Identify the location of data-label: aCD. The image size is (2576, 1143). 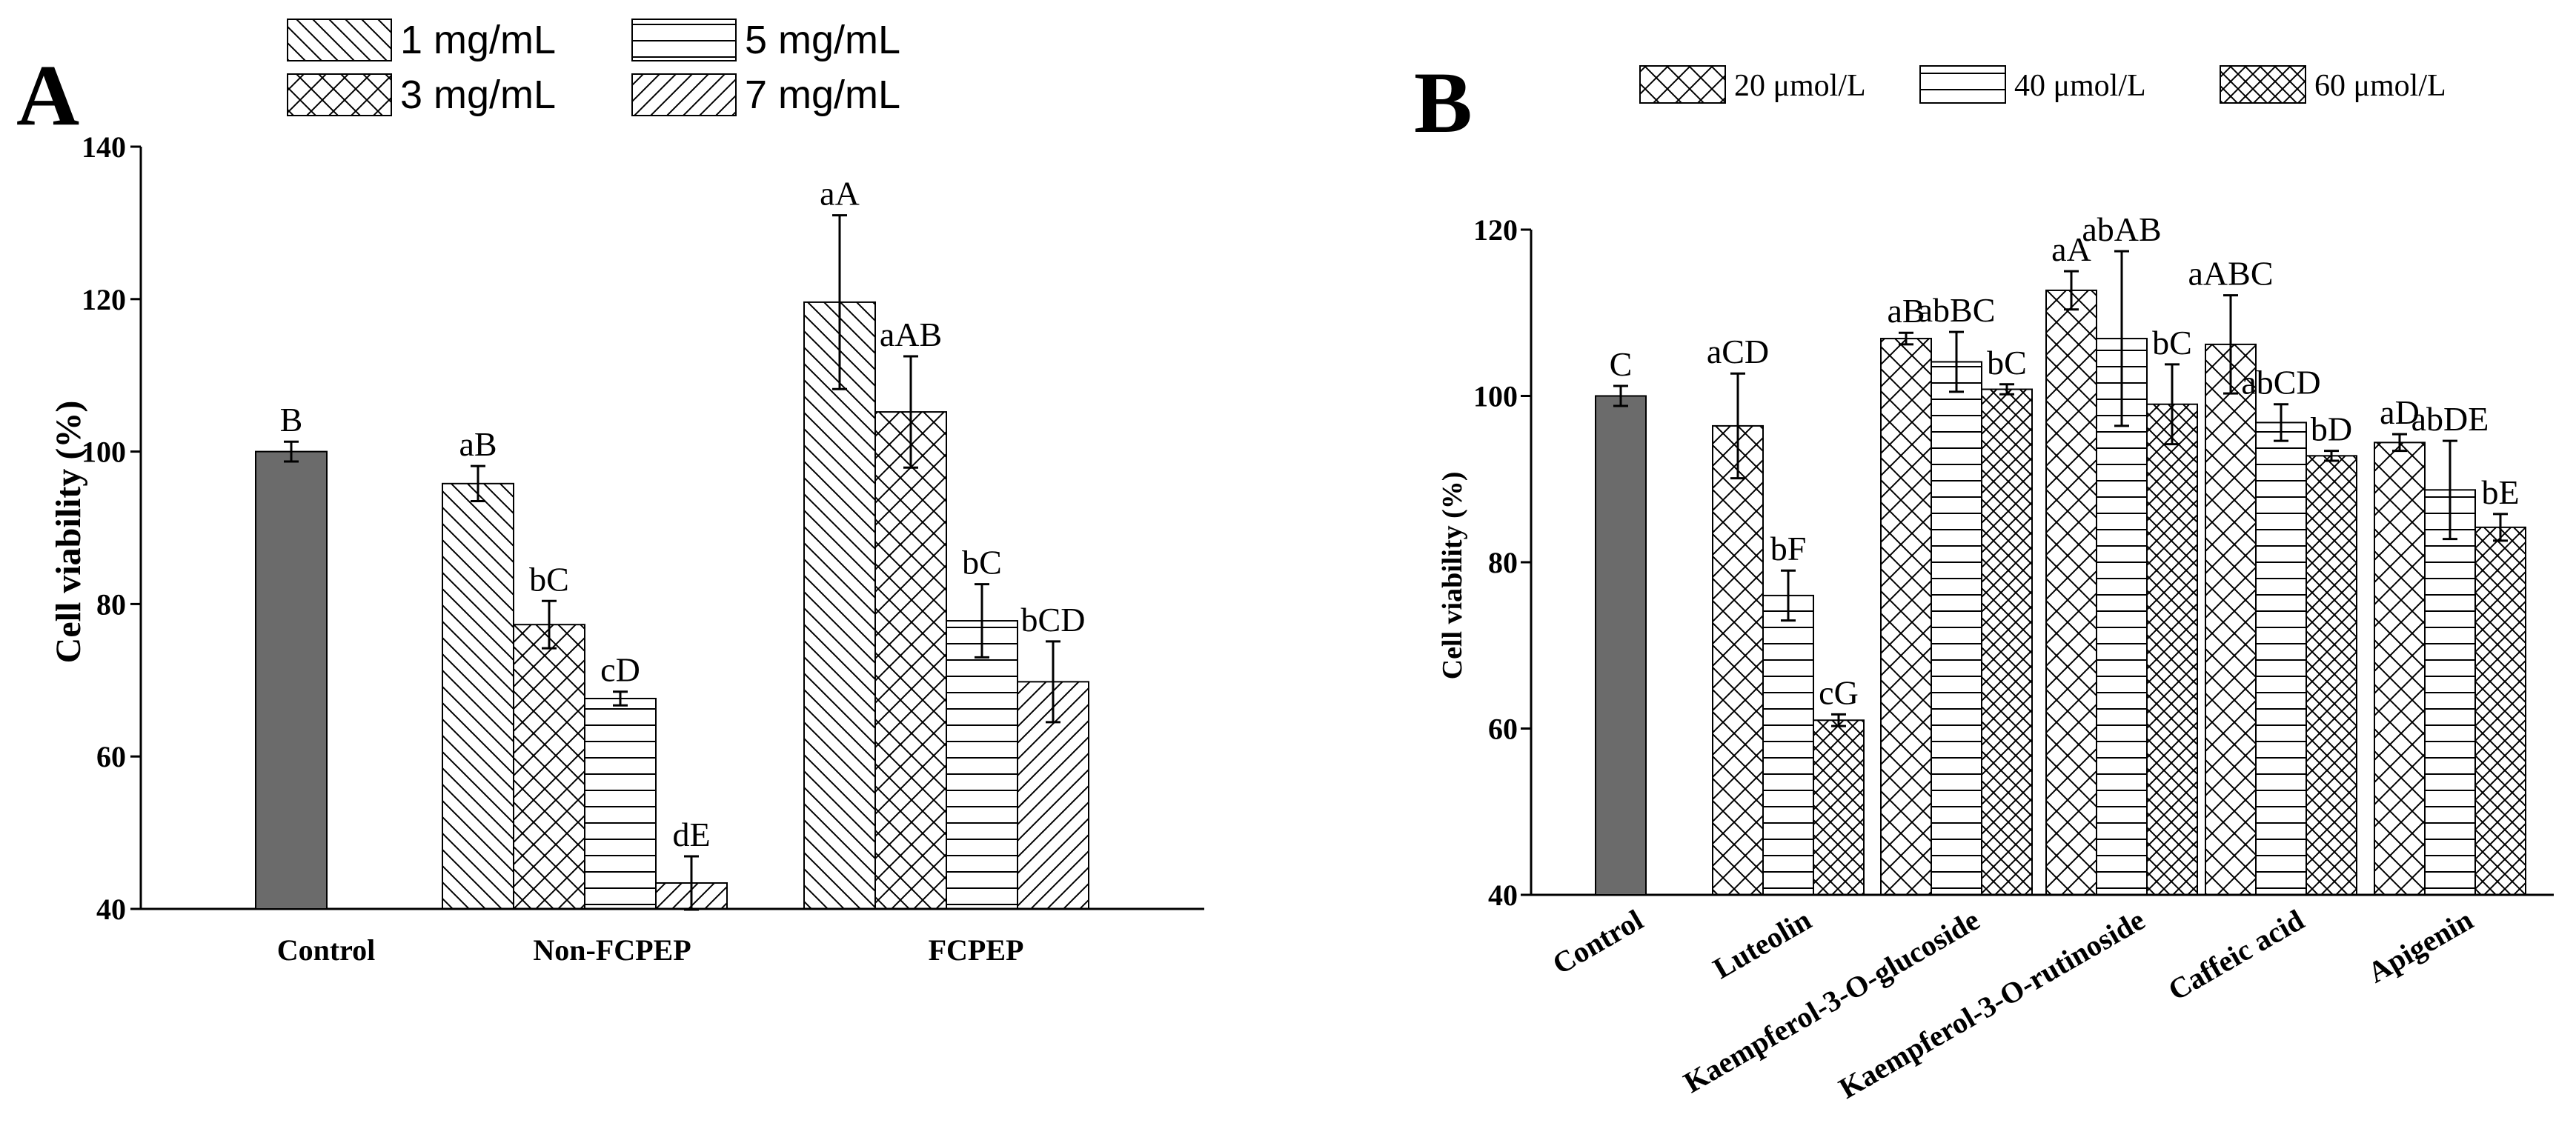
(1738, 351).